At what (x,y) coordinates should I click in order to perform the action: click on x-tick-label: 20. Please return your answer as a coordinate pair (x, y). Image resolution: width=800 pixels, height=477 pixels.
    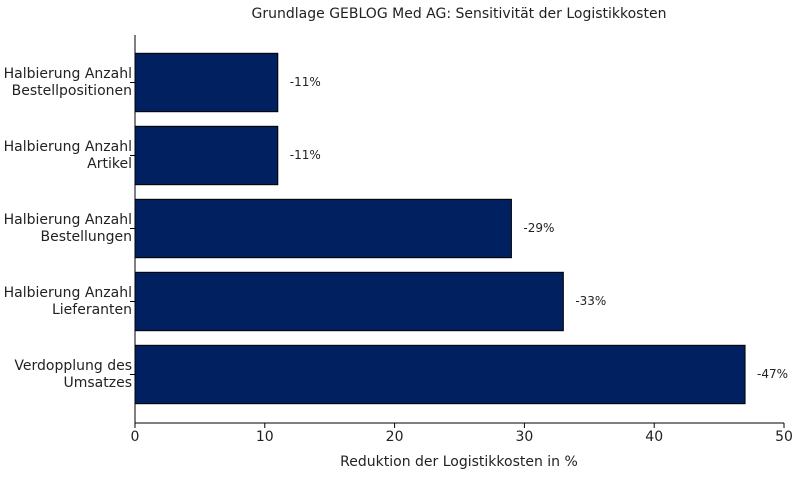
    Looking at the image, I should click on (395, 437).